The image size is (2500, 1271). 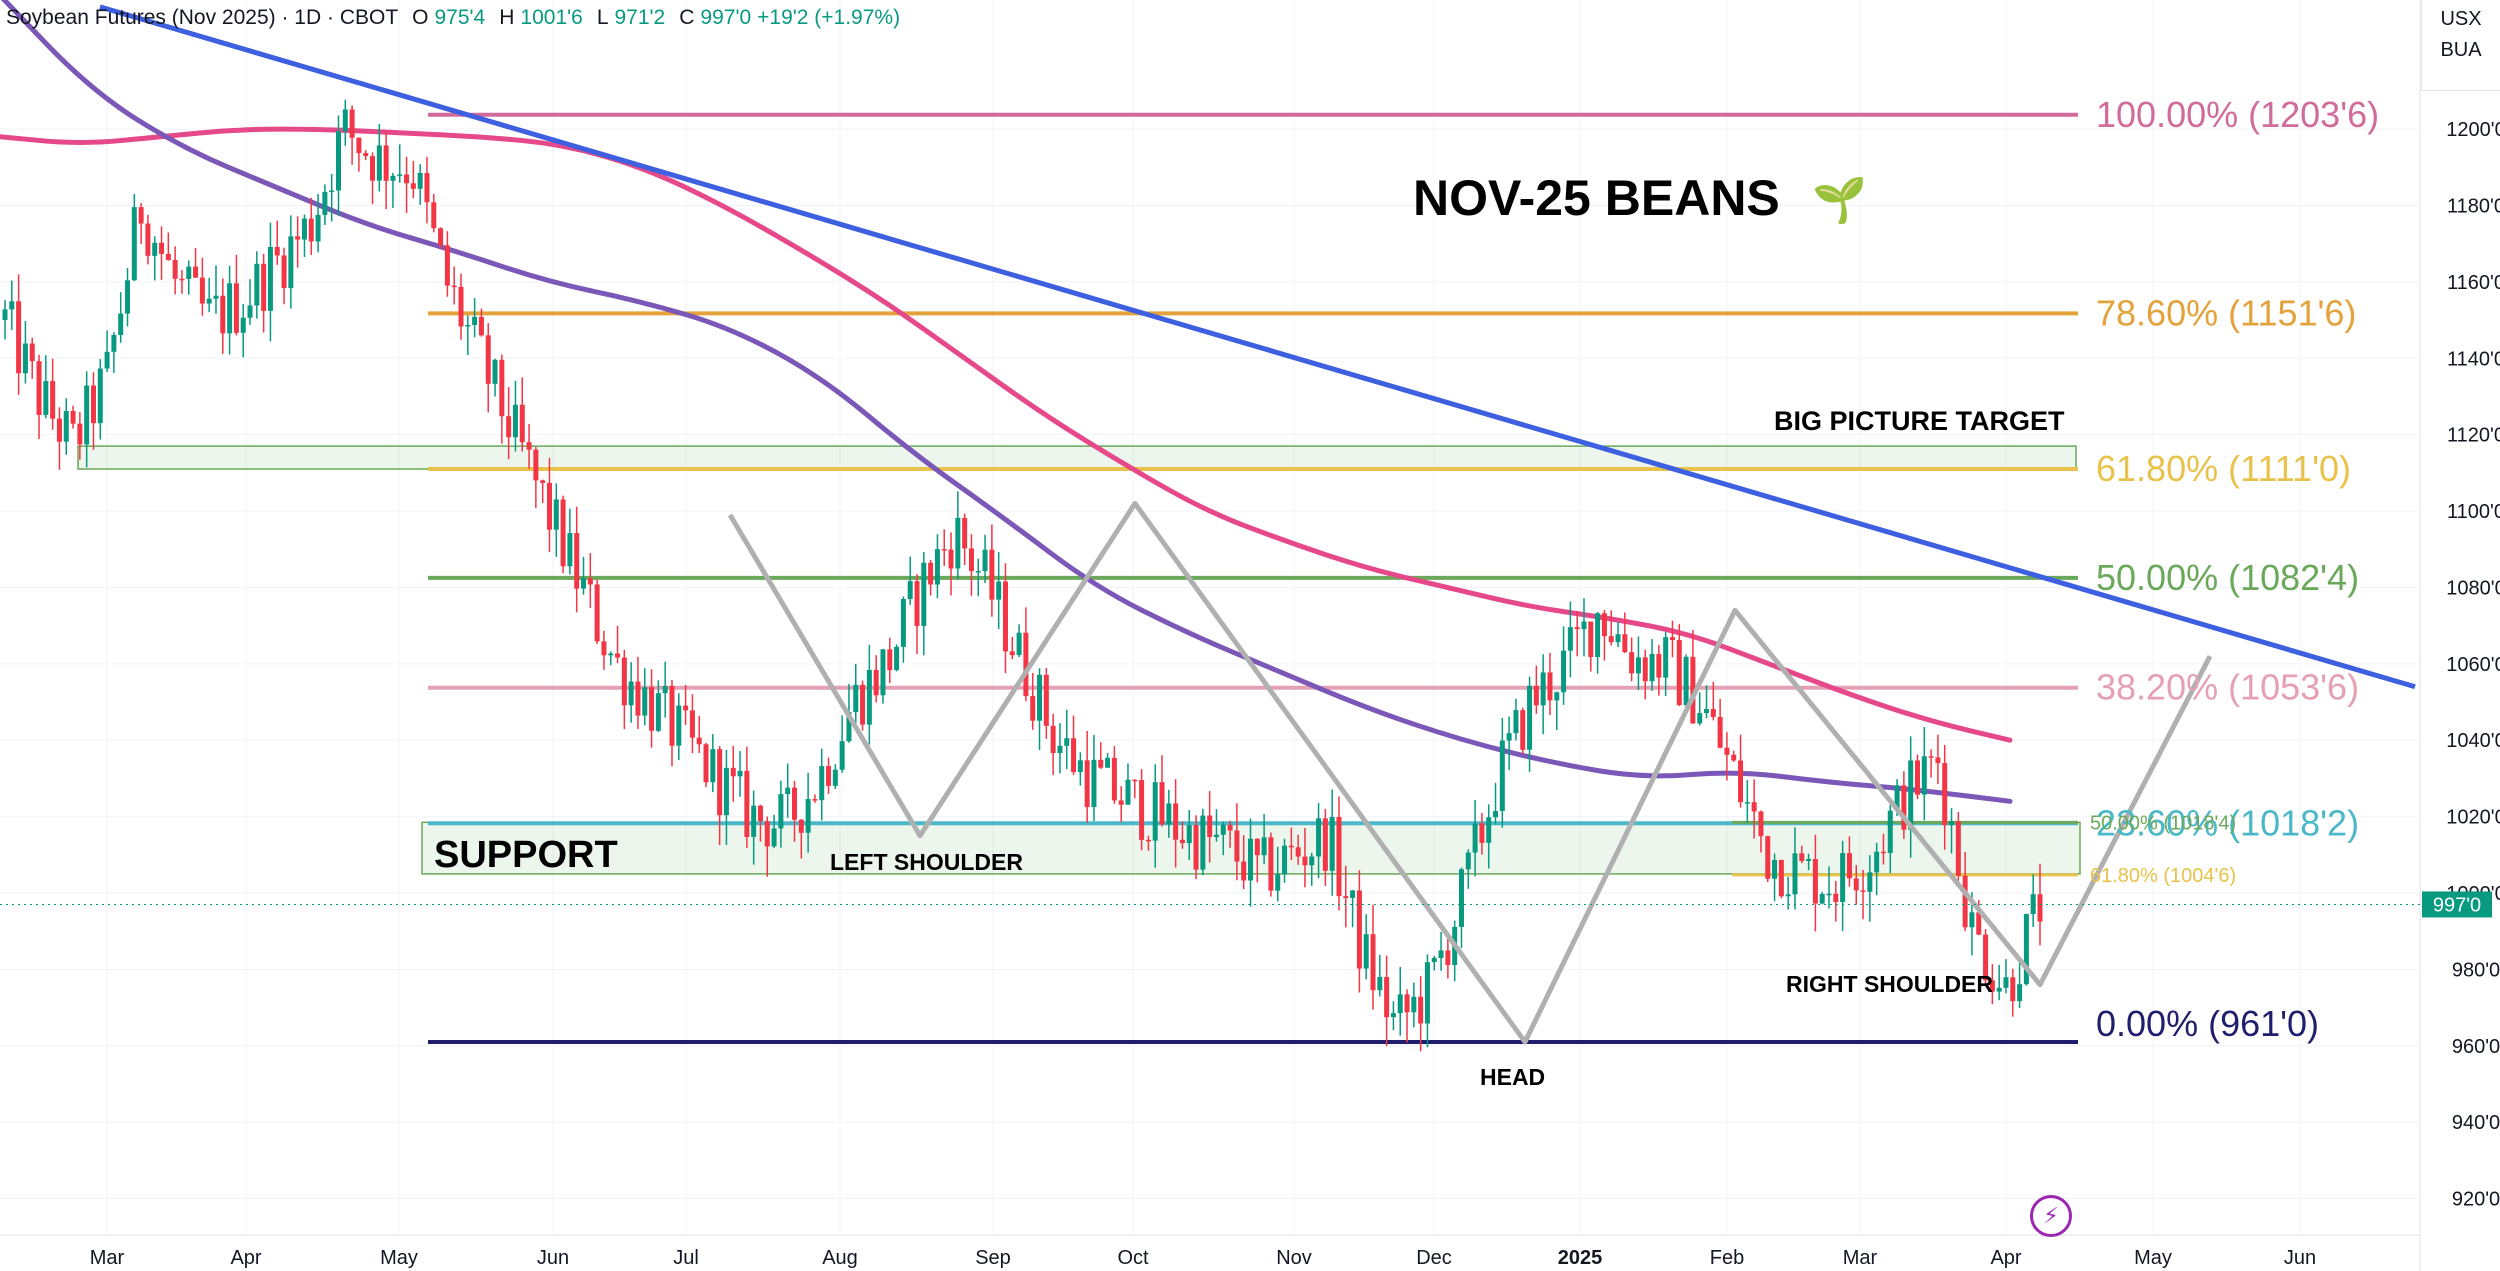 I want to click on lightning-icon: ⚡, so click(x=2051, y=1216).